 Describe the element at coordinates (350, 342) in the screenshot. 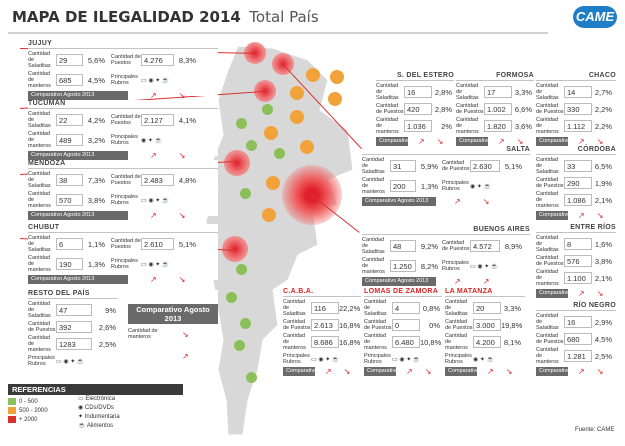

I see `pct-manteros: 16,8%` at that location.